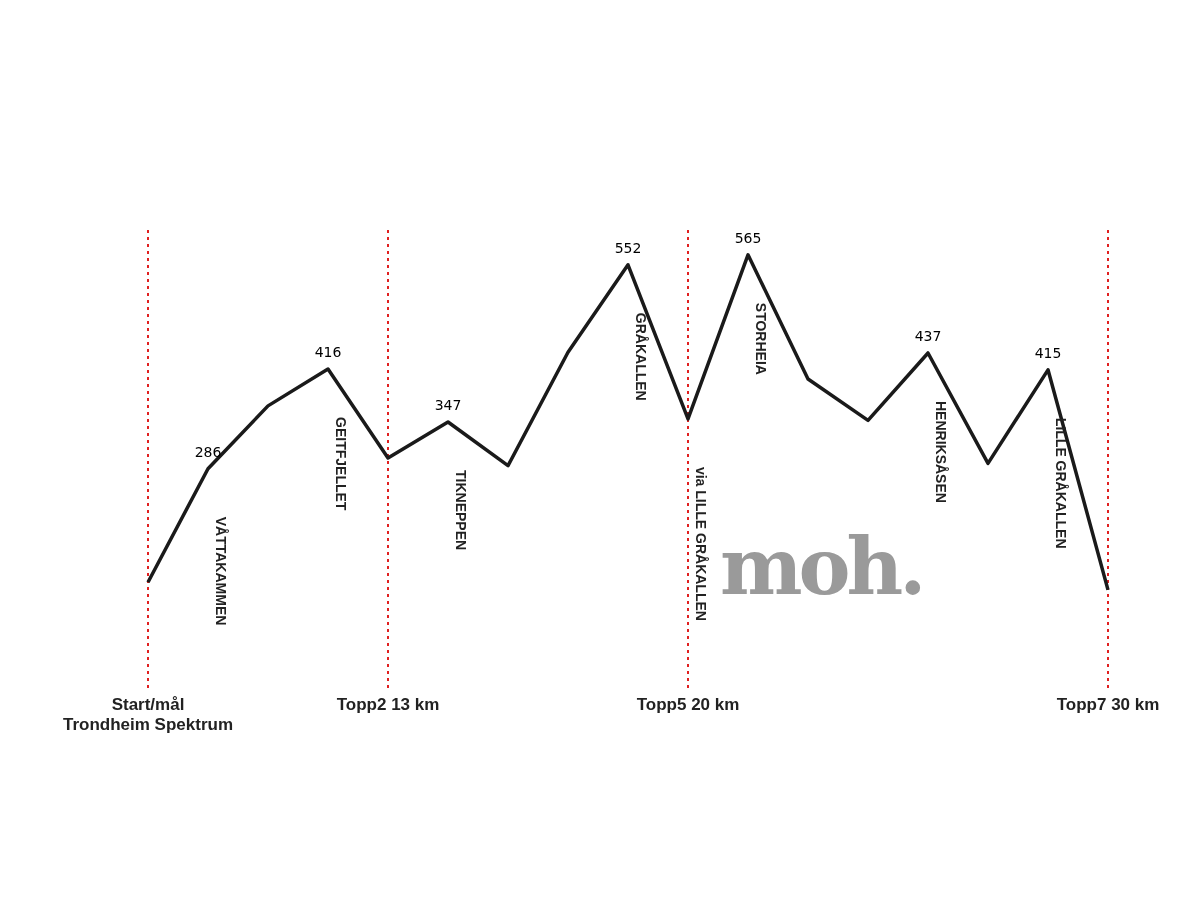  I want to click on data-label: 437, so click(928, 335).